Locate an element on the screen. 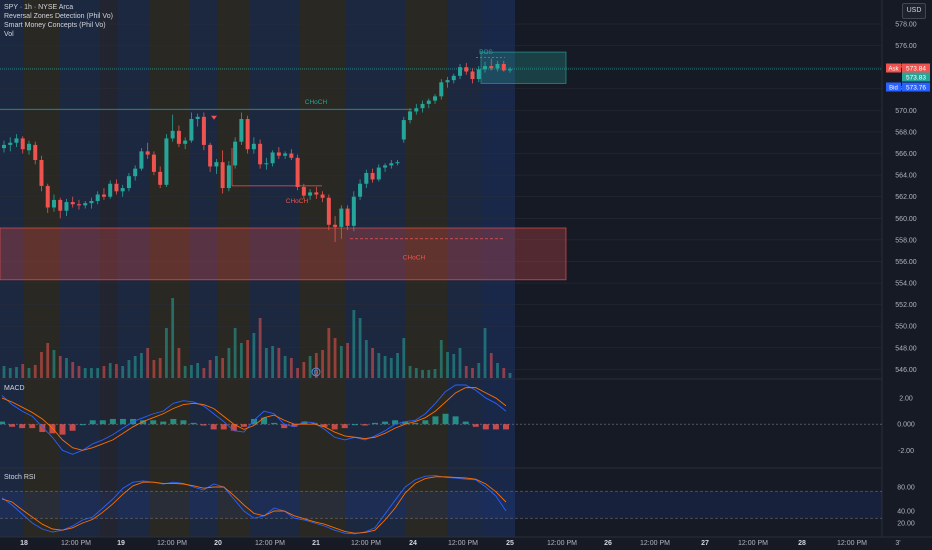 The width and height of the screenshot is (932, 550). time-tick-label: 21 is located at coordinates (316, 543).